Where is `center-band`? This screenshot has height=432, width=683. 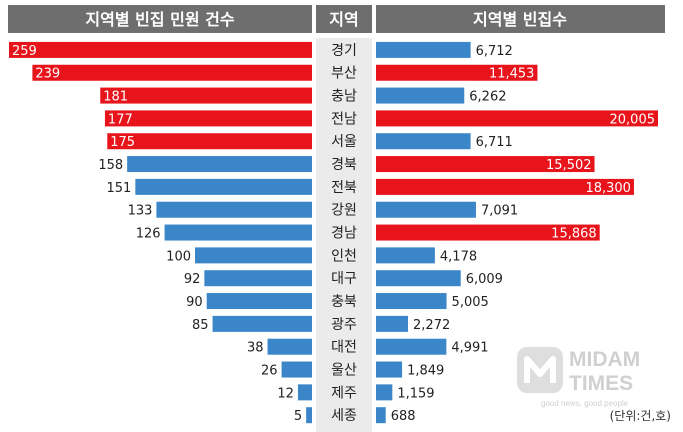
center-band is located at coordinates (344, 235).